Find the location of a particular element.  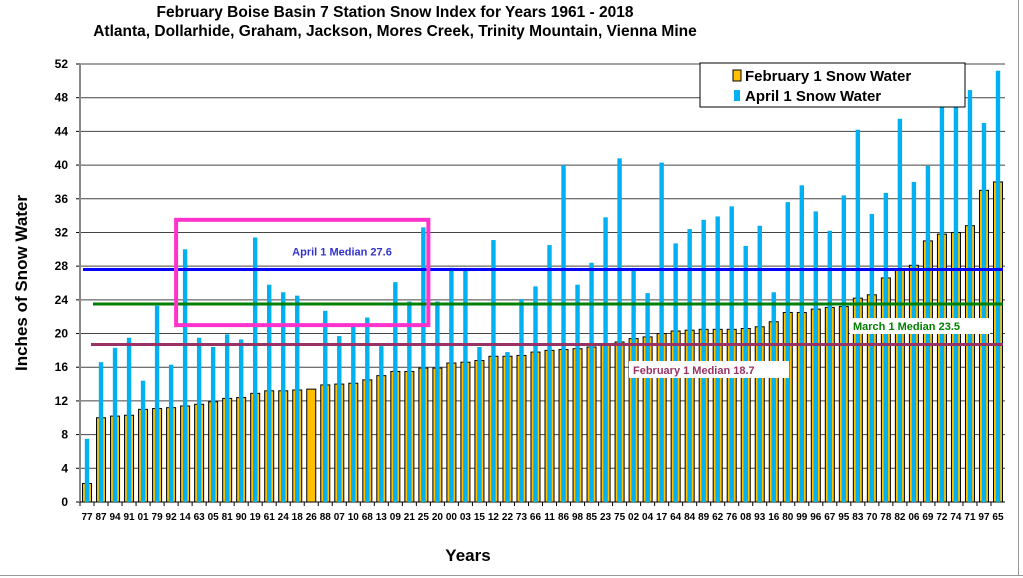

legend-box is located at coordinates (832, 85).